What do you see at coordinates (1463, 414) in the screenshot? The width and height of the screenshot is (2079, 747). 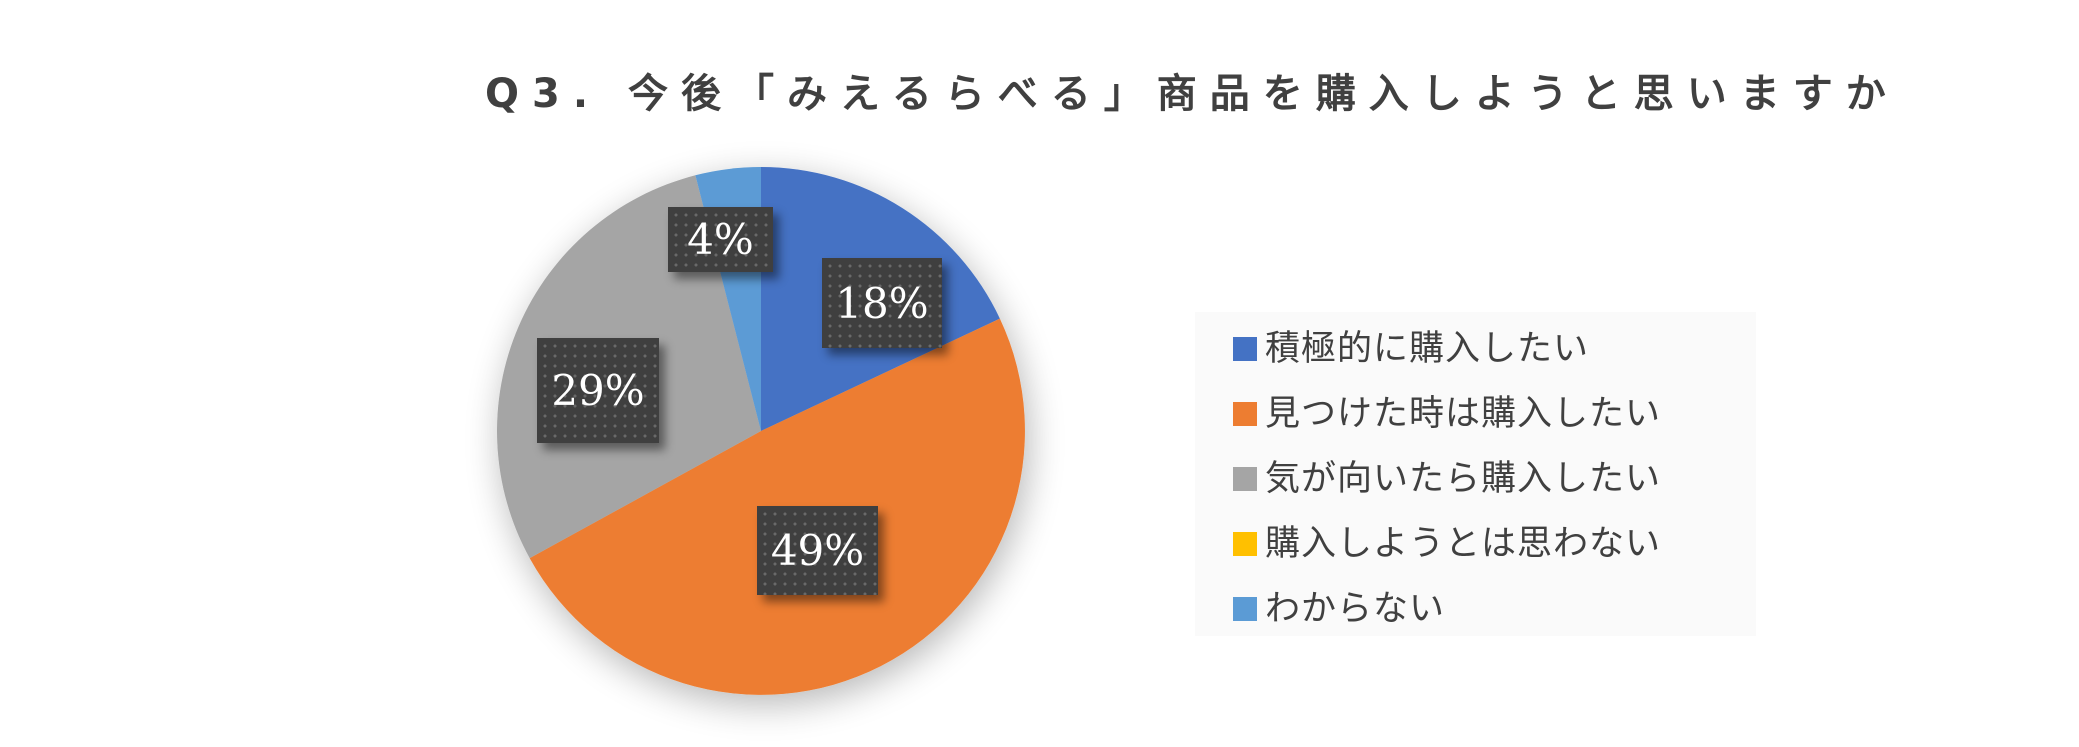 I see `legend-label-2: 見つけた時は購入したい` at bounding box center [1463, 414].